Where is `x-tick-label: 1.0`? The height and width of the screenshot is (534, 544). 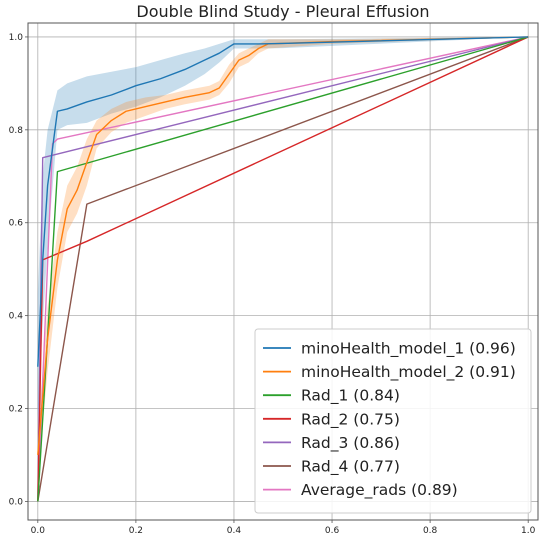
x-tick-label: 1.0 is located at coordinates (528, 530).